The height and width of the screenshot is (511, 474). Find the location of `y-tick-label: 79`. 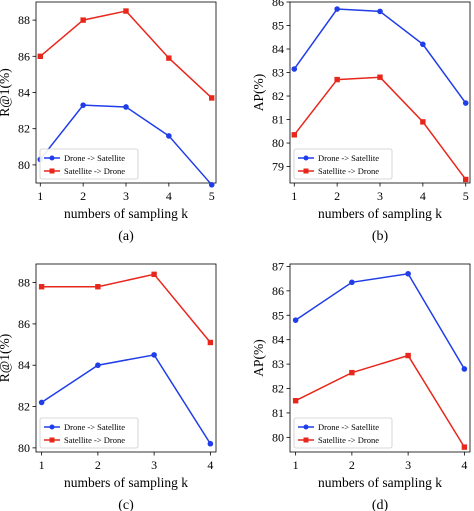

y-tick-label: 79 is located at coordinates (278, 167).